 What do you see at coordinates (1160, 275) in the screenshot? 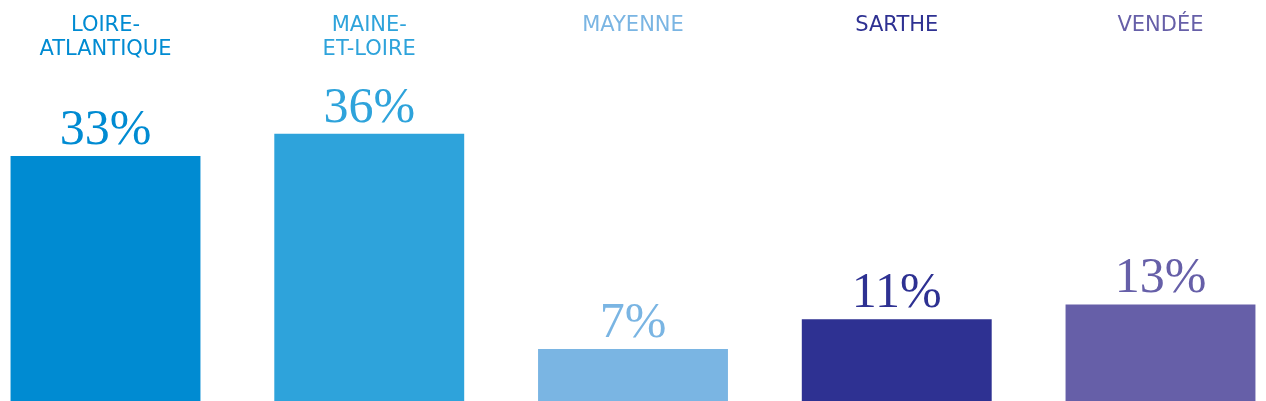
I see `data-label: 13%` at bounding box center [1160, 275].